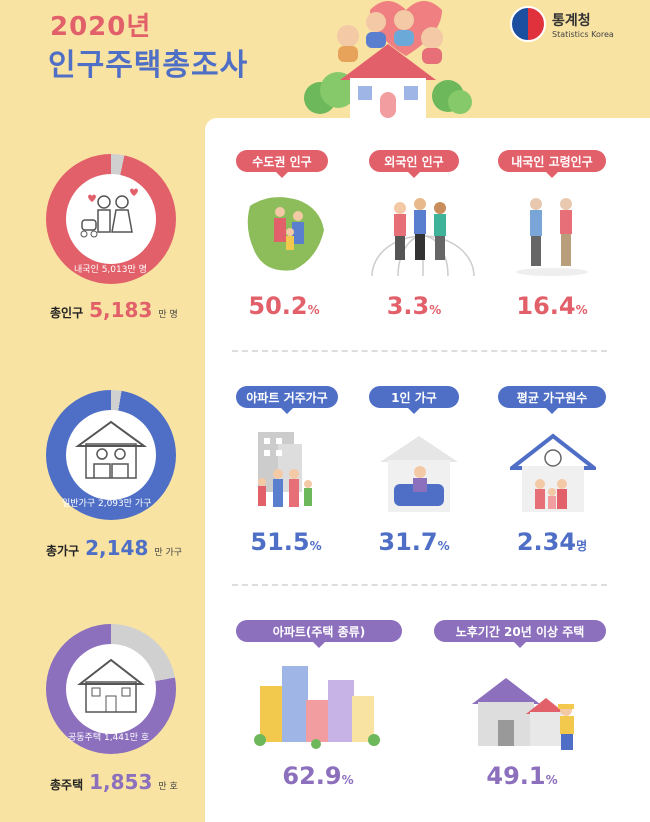 The image size is (650, 822). What do you see at coordinates (111, 449) in the screenshot?
I see `family-home-icon` at bounding box center [111, 449].